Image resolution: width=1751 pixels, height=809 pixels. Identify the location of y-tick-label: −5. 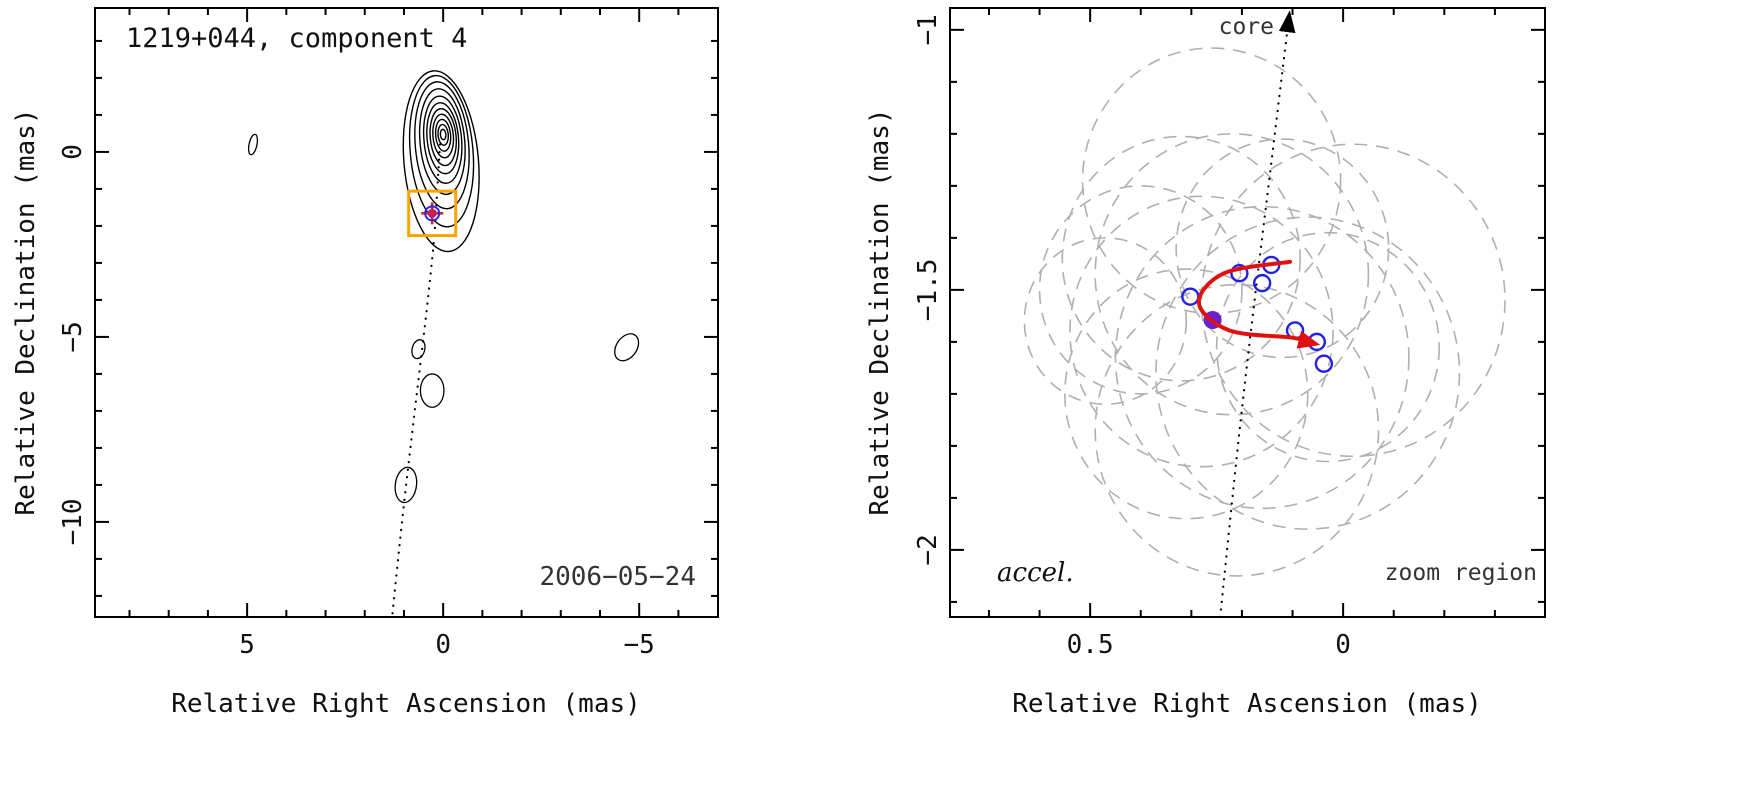
(73, 336).